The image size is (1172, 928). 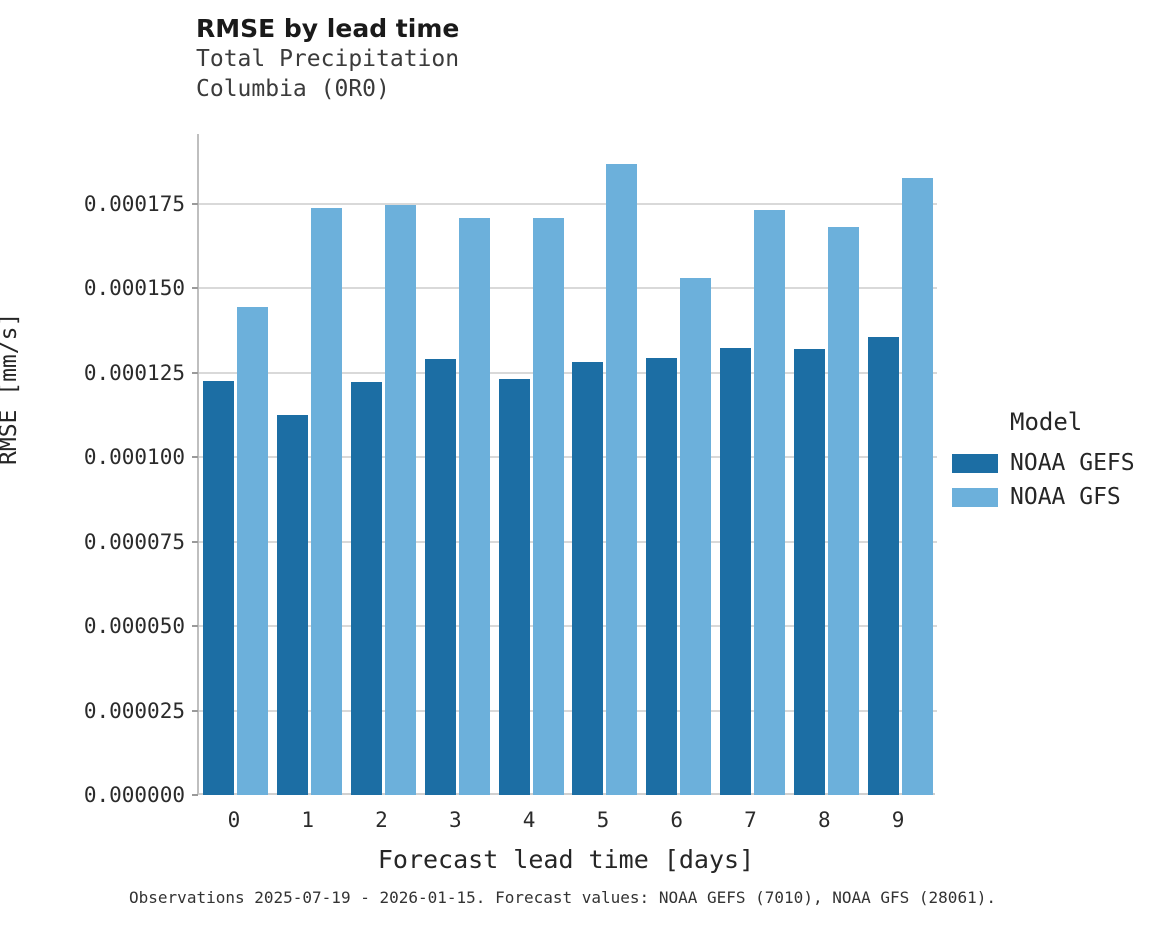 What do you see at coordinates (975, 463) in the screenshot?
I see `legend-swatch-icon-noaa-gefs` at bounding box center [975, 463].